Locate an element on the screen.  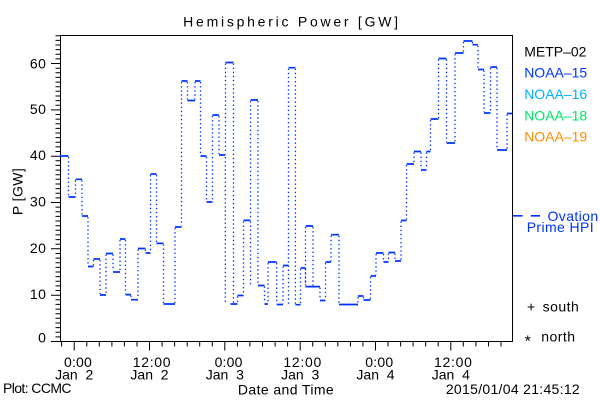
svg-text: Date and Time is located at coordinates (286, 390).